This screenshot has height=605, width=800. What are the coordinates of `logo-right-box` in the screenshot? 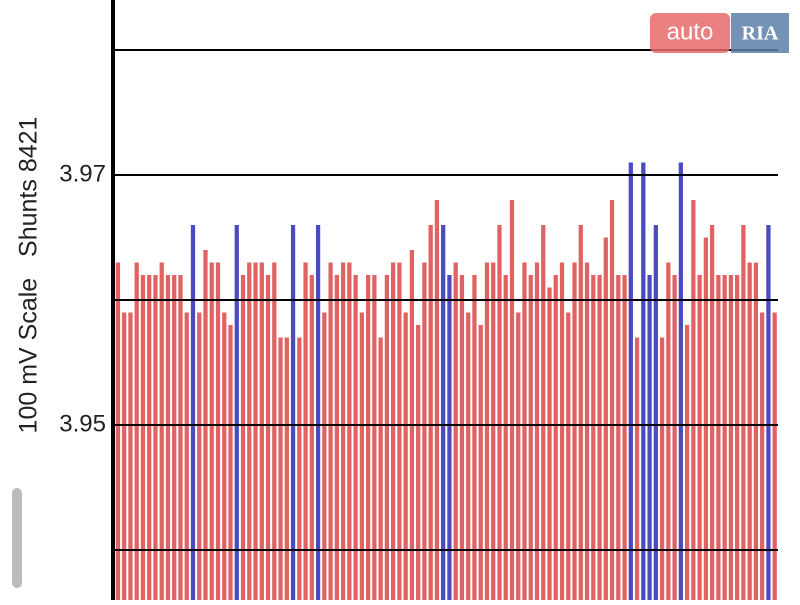 It's located at (760, 33).